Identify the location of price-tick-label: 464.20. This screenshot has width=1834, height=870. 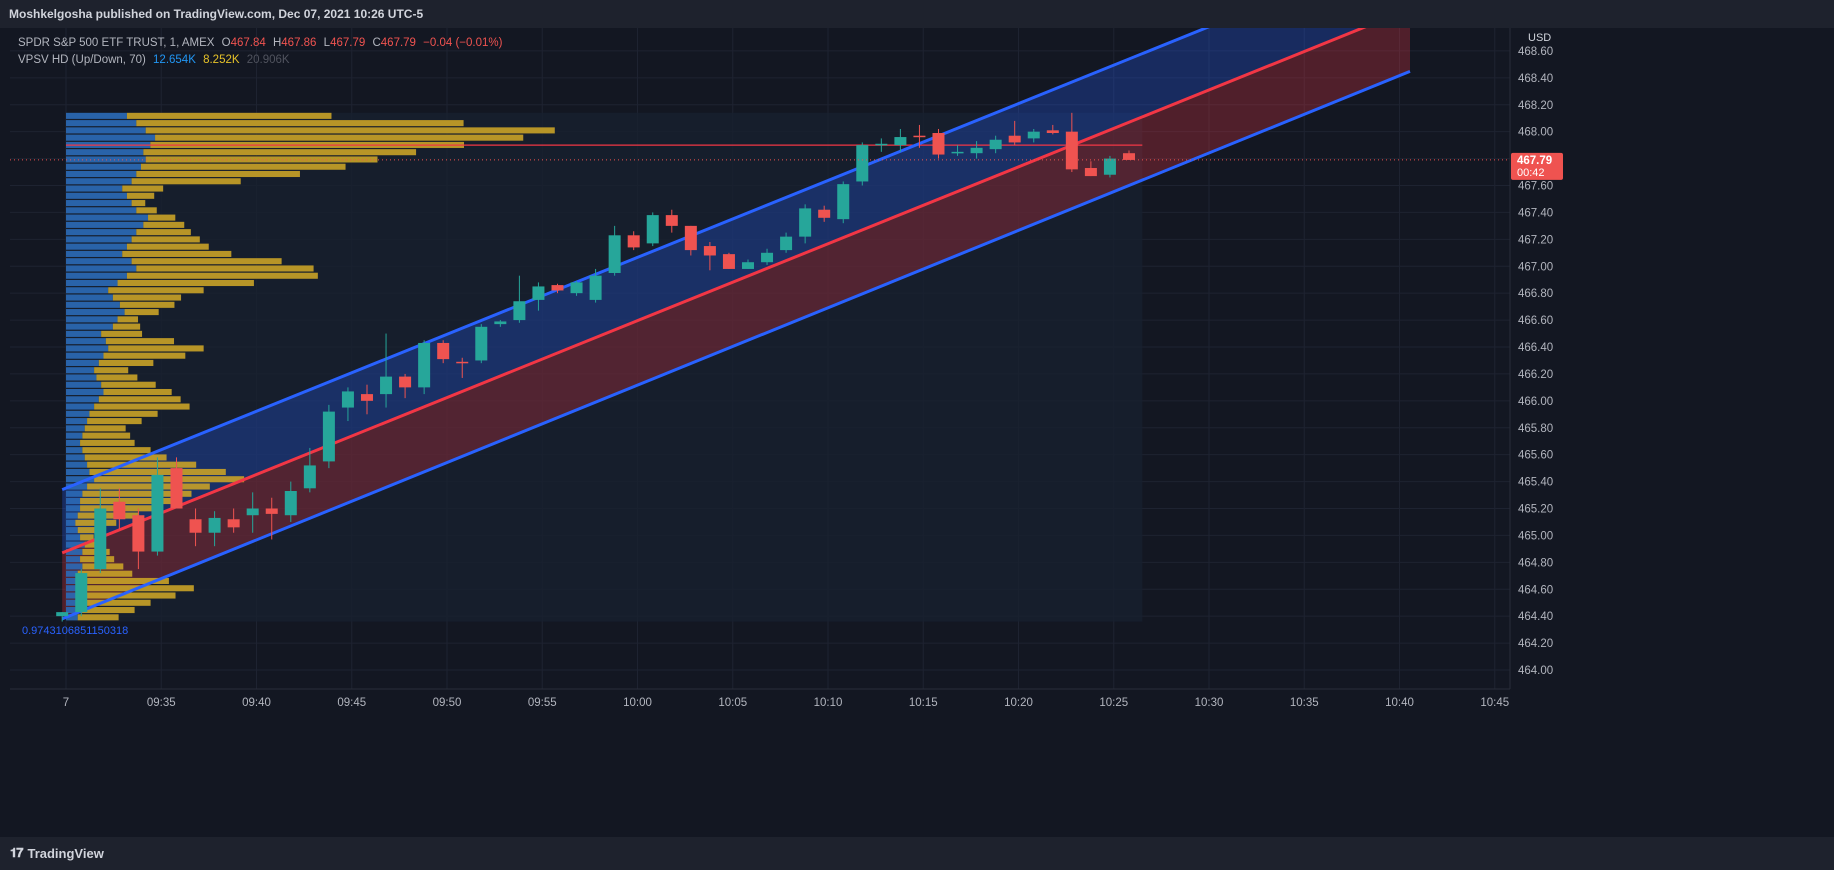
(1535, 644).